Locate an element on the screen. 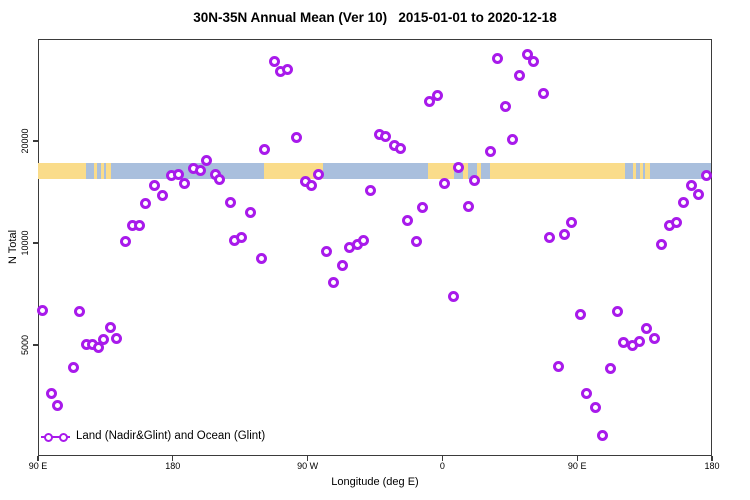 The image size is (750, 500). y-axis-title: N Total is located at coordinates (13, 247).